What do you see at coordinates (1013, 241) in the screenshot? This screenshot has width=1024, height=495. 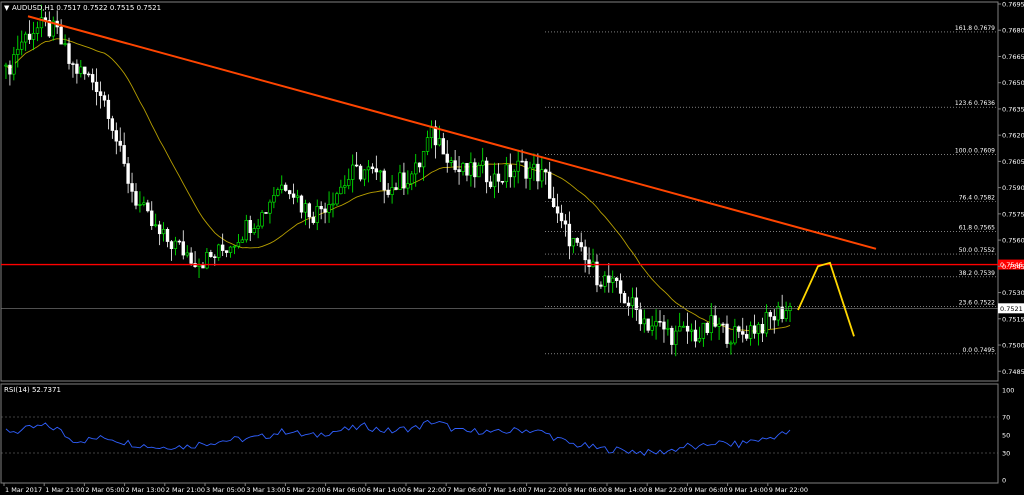 I see `y-tick-label: 0.7560` at bounding box center [1013, 241].